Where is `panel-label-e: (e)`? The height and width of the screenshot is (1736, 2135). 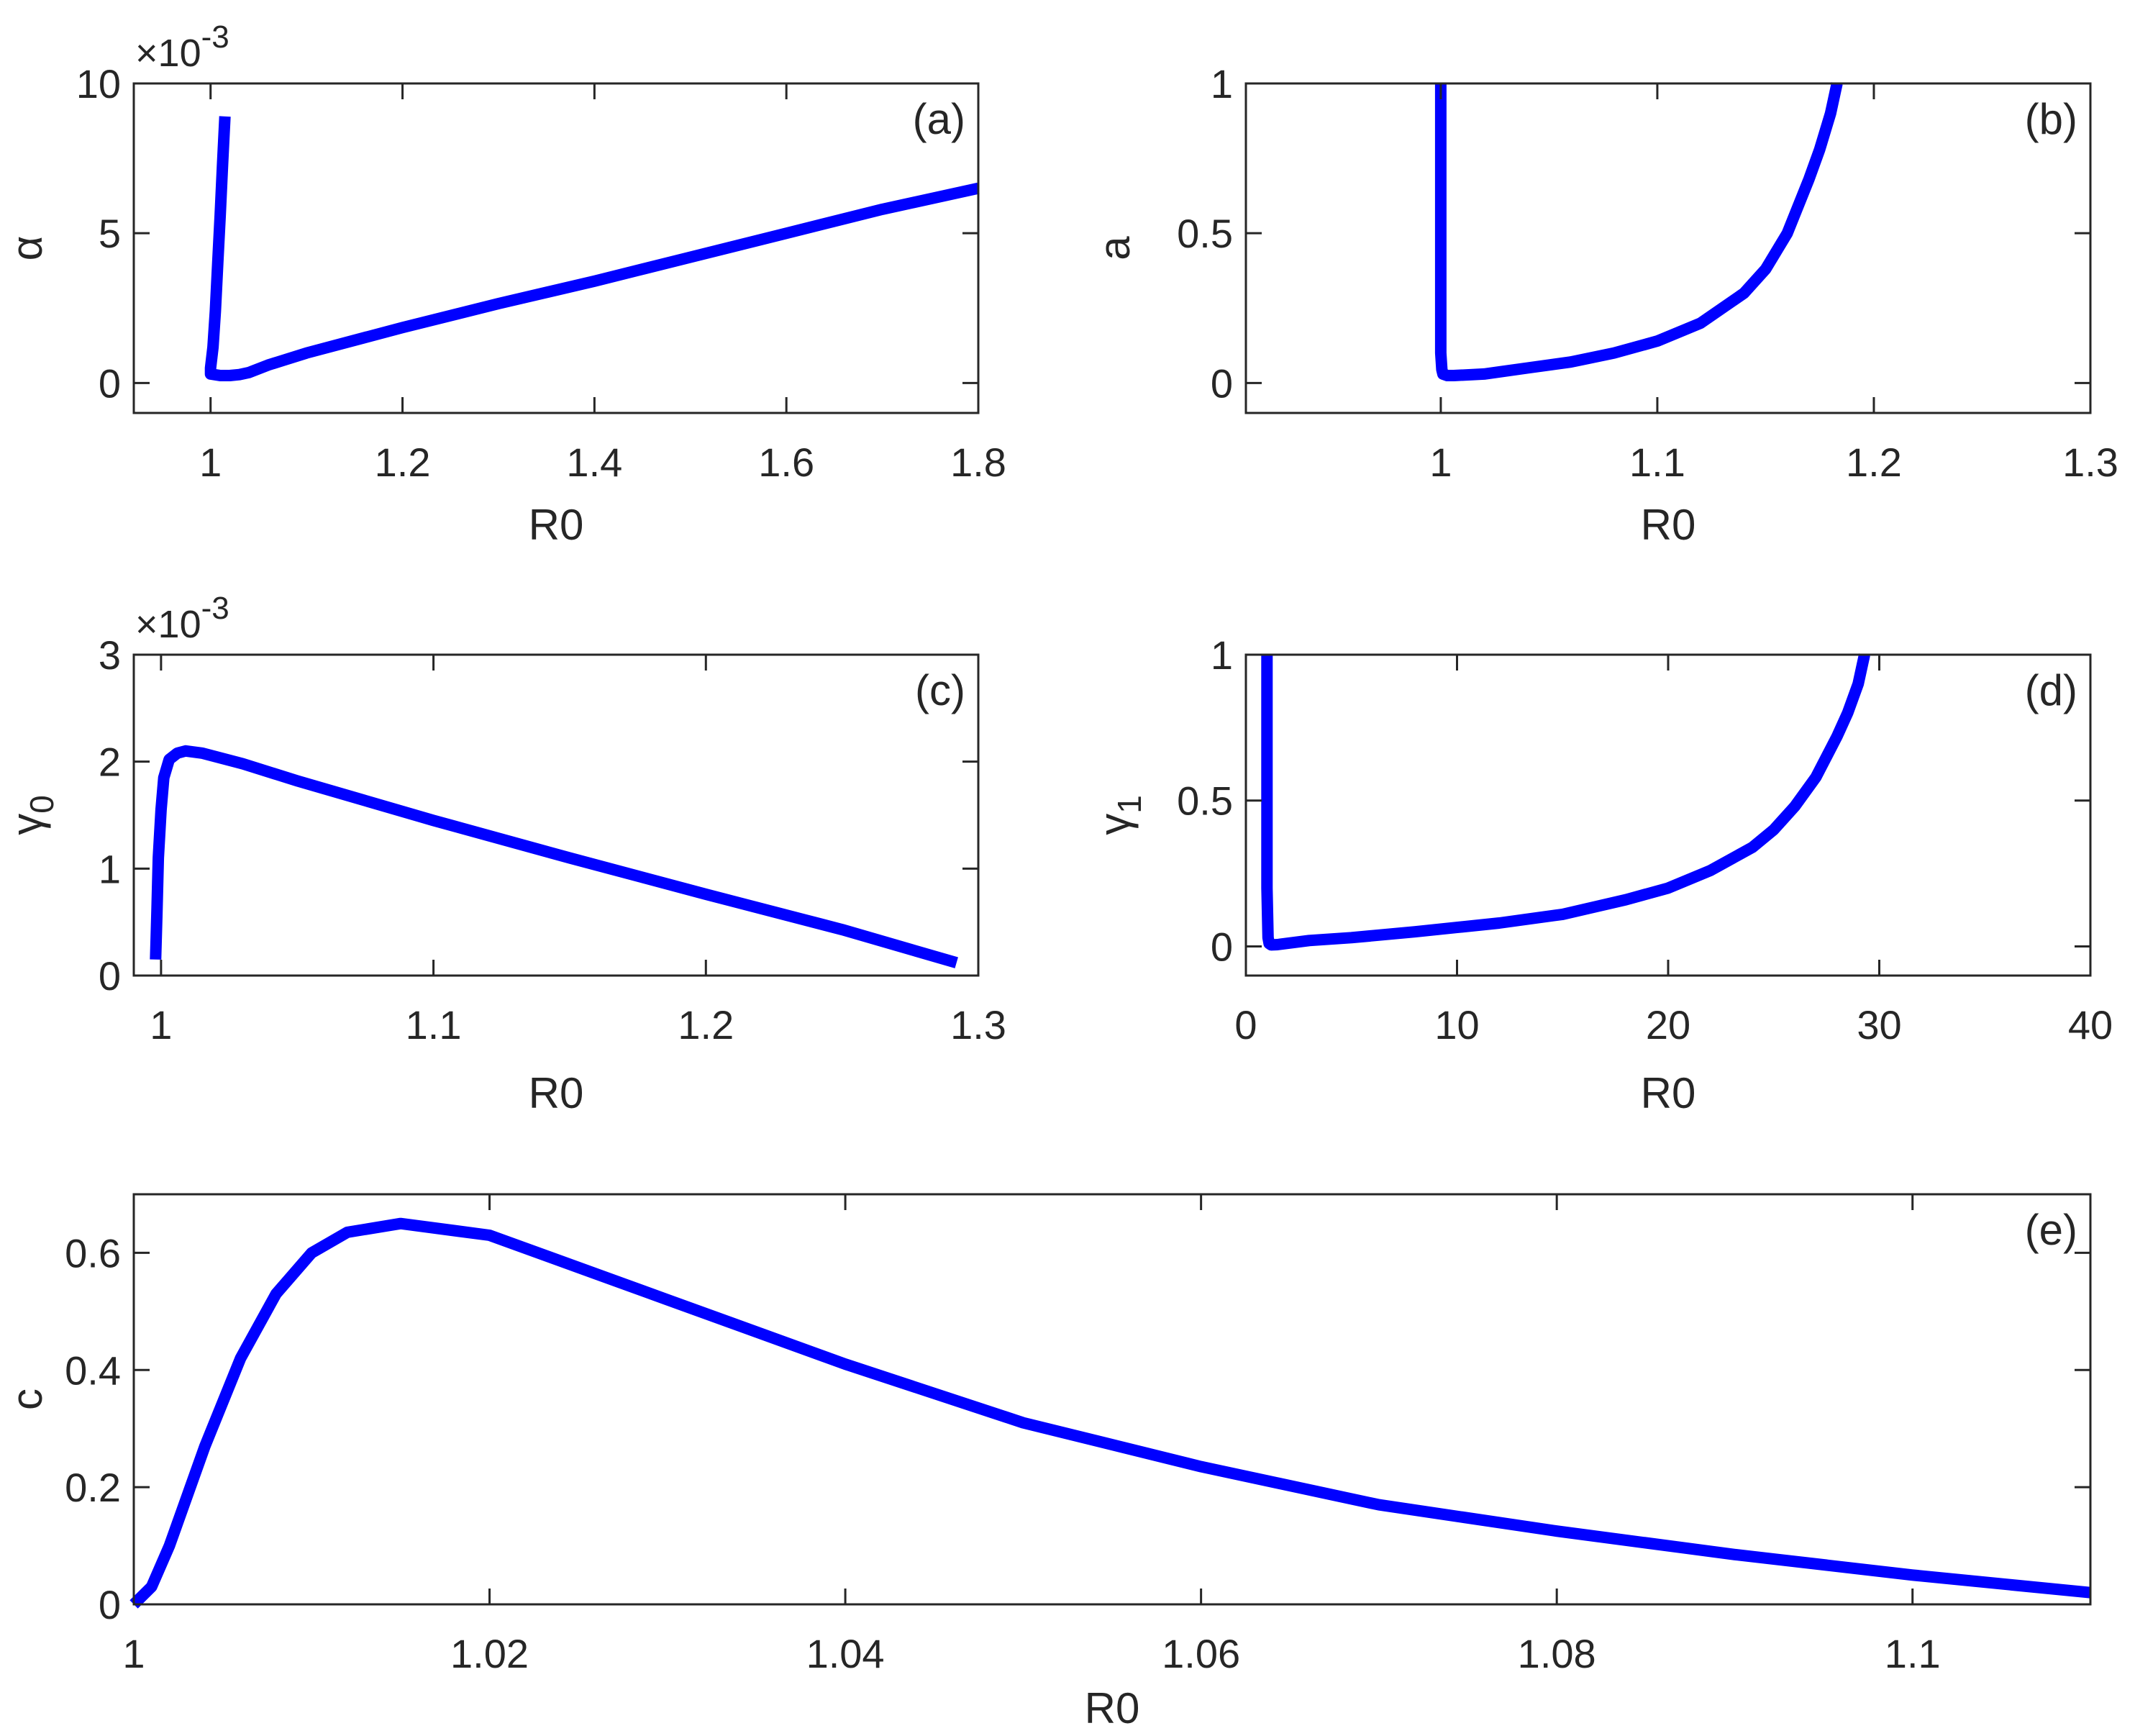 panel-label-e: (e) is located at coordinates (2051, 1230).